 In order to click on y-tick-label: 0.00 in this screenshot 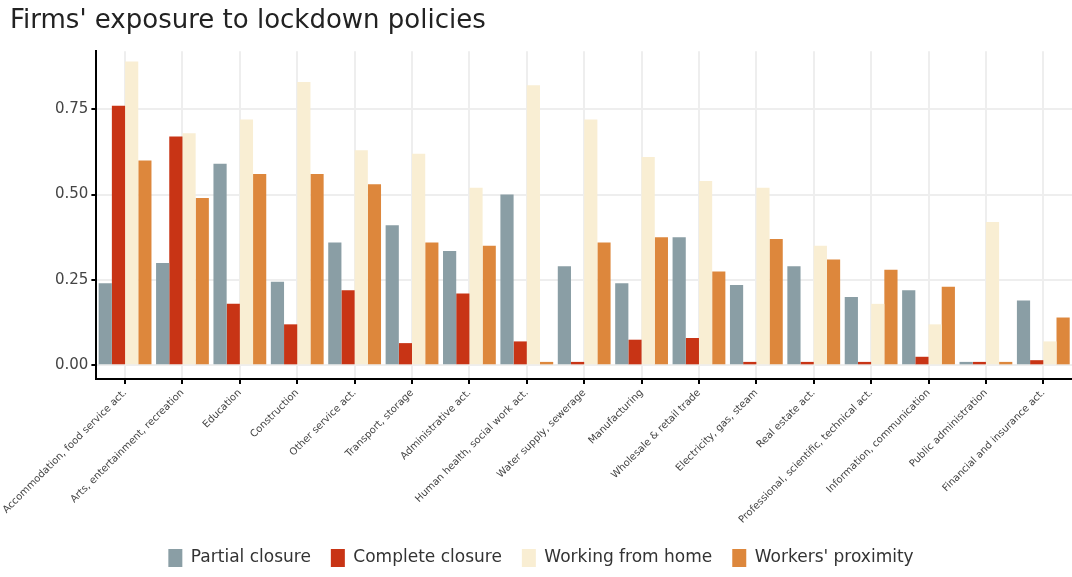, I will do `click(71, 364)`.